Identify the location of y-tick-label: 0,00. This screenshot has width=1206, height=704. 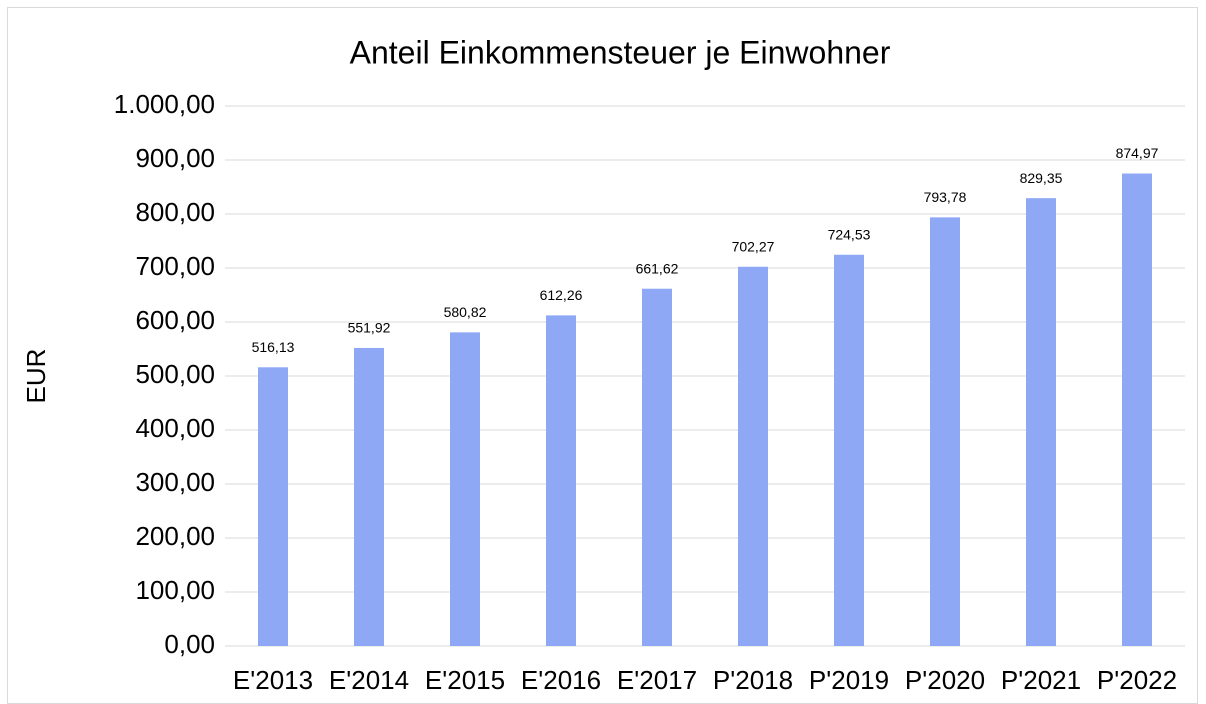
(189, 644).